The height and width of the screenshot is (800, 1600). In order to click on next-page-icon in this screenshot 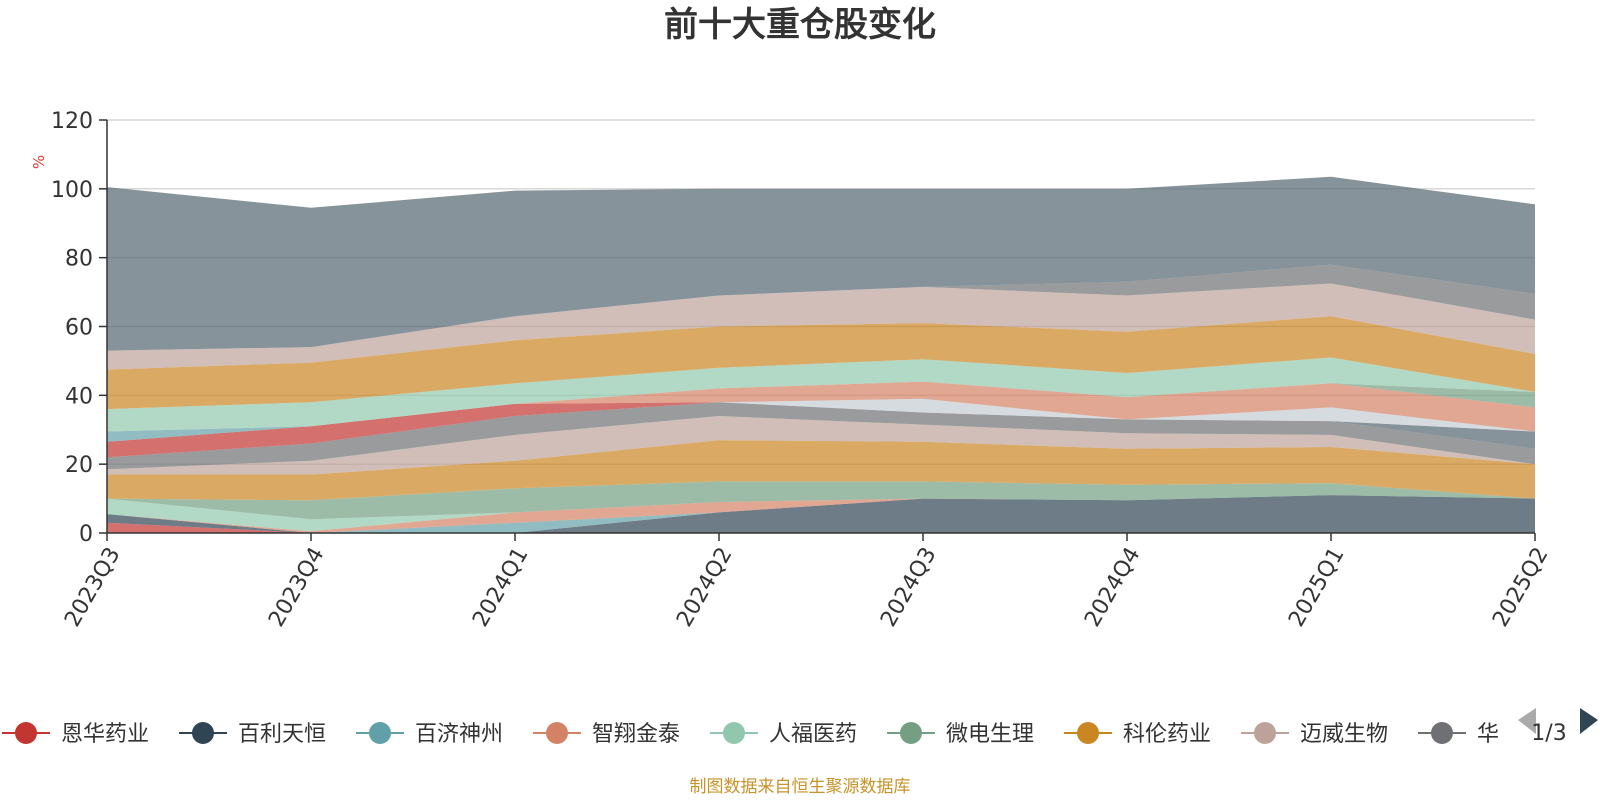, I will do `click(1589, 721)`.